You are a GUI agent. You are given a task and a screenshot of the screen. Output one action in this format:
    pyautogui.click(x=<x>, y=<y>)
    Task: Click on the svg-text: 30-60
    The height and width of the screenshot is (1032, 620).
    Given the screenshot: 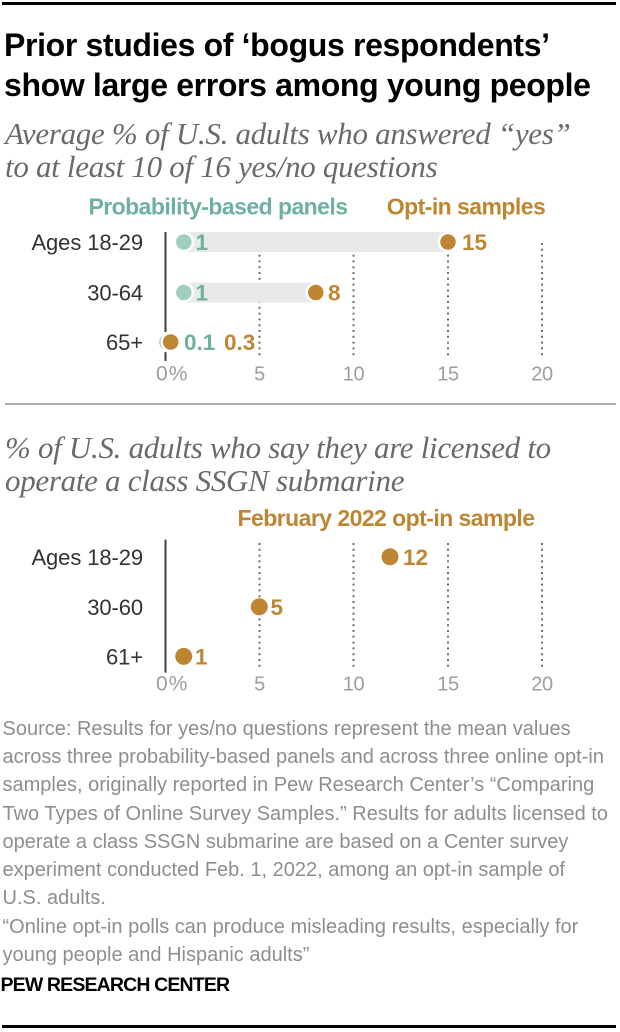 What is the action you would take?
    pyautogui.click(x=115, y=607)
    